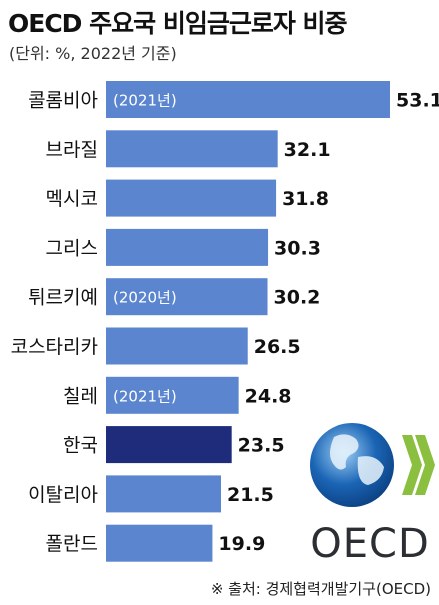 This screenshot has height=605, width=439. I want to click on value-label: 23.5, so click(261, 446).